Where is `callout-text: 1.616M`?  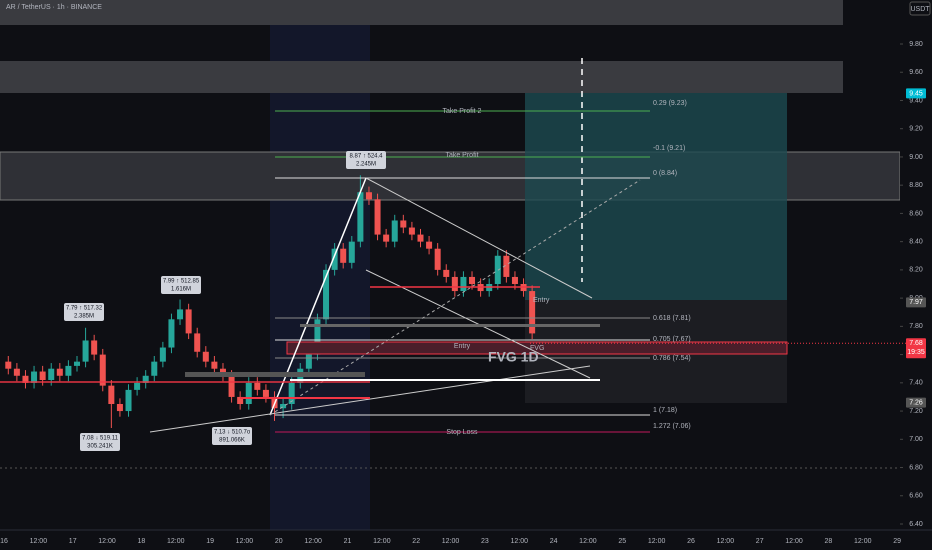
callout-text: 1.616M is located at coordinates (181, 290).